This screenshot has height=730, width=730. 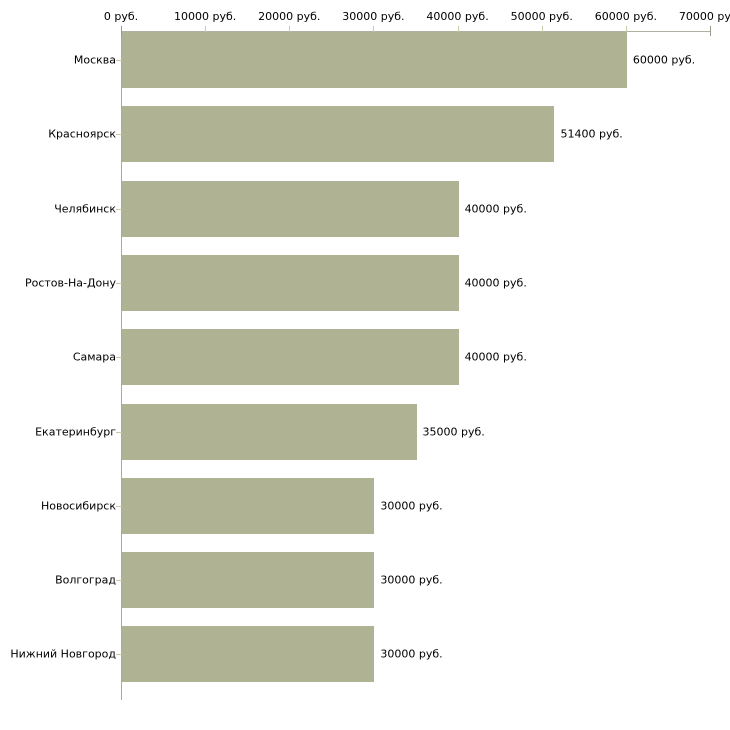 What do you see at coordinates (457, 16) in the screenshot?
I see `x-axis-tick-label: 40000 руб.` at bounding box center [457, 16].